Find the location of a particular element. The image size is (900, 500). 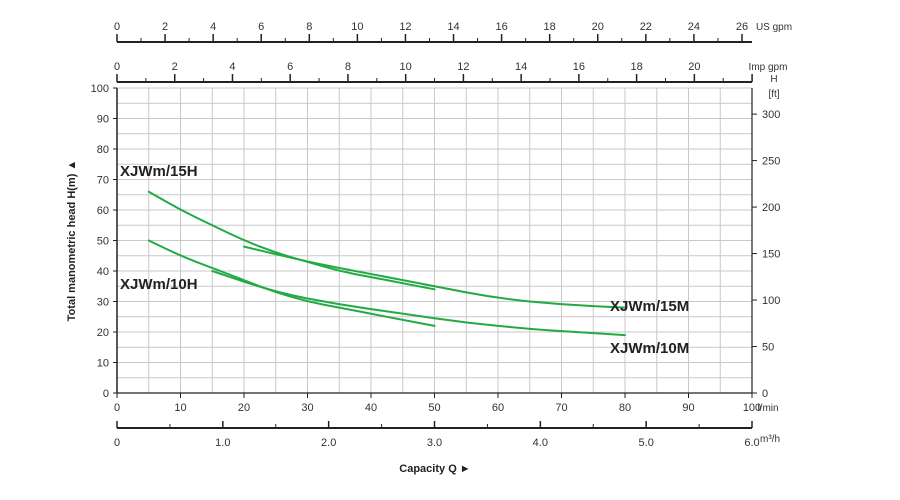

x-tick-label: 30 is located at coordinates (307, 408).